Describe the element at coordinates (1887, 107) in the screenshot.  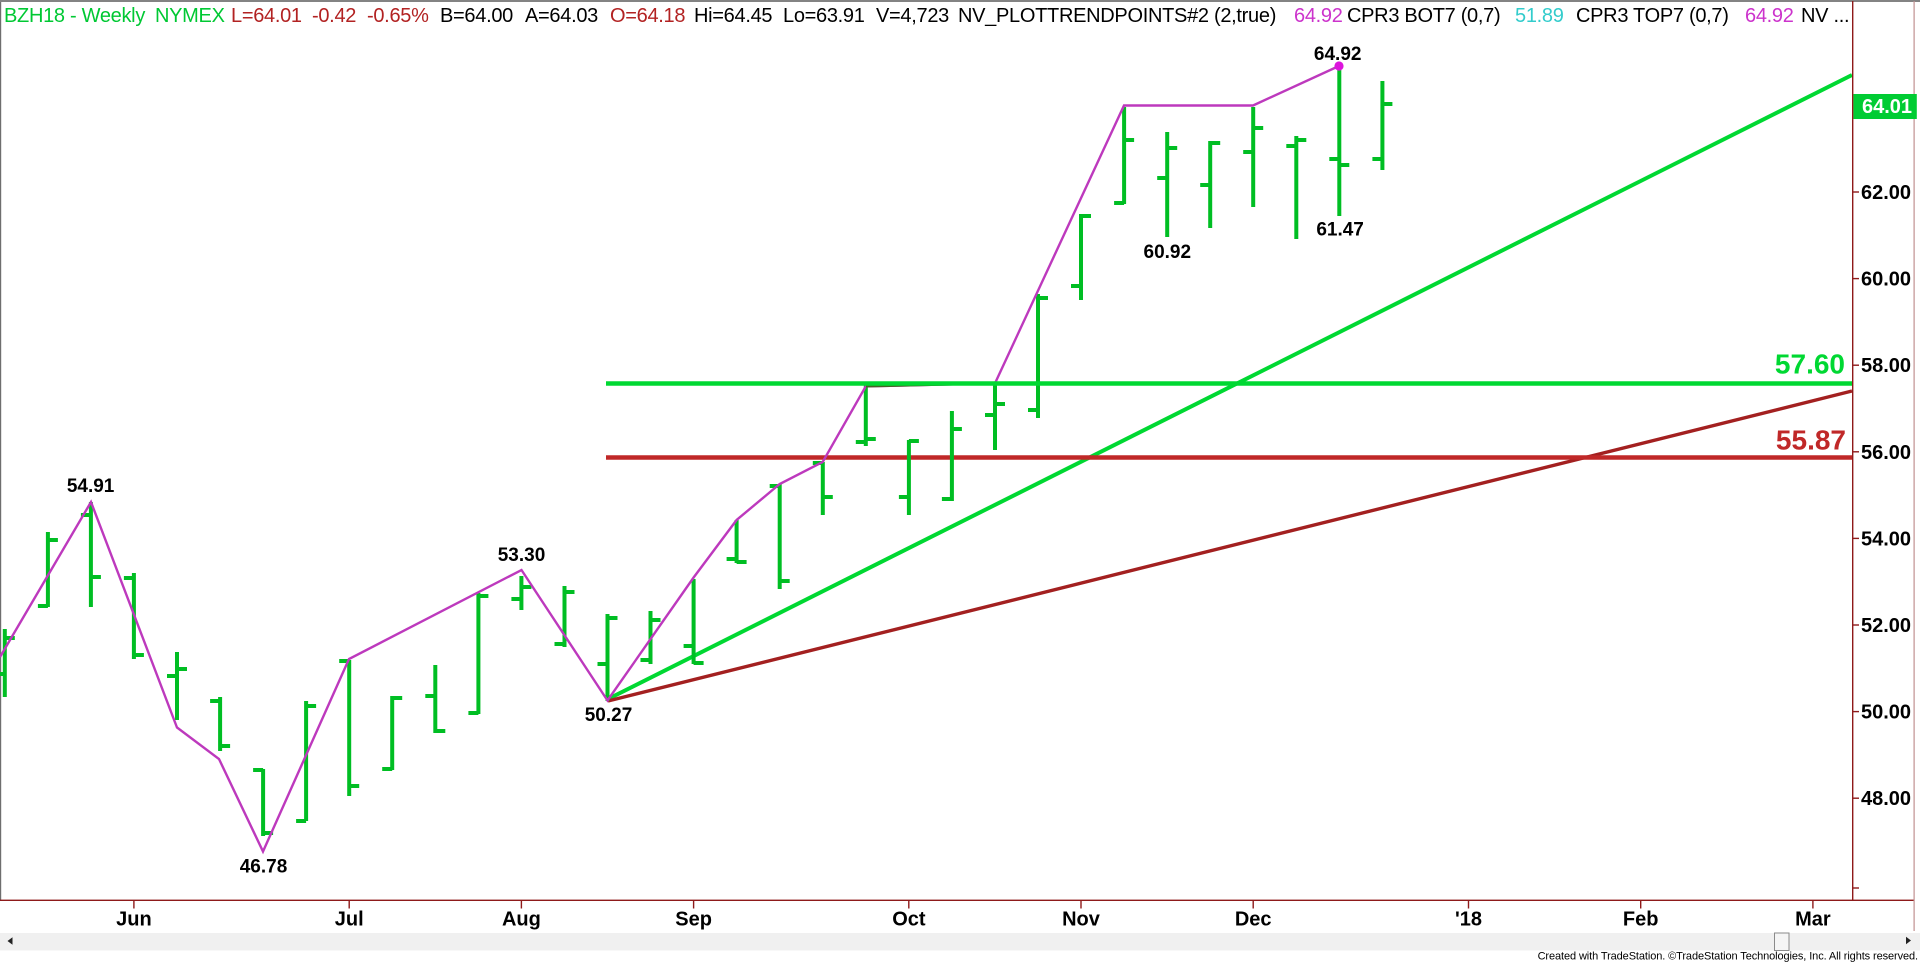
I see `svg-text: 64.01` at that location.